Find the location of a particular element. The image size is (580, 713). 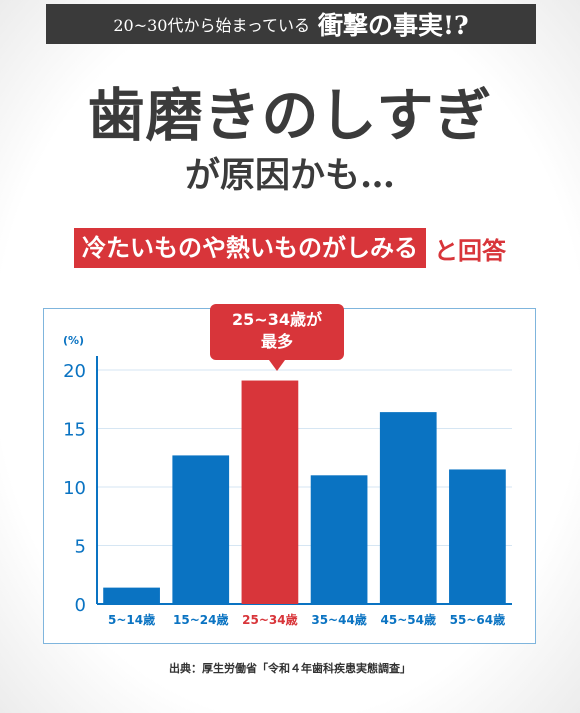

x-tick-label: 35~44歳 is located at coordinates (338, 619).